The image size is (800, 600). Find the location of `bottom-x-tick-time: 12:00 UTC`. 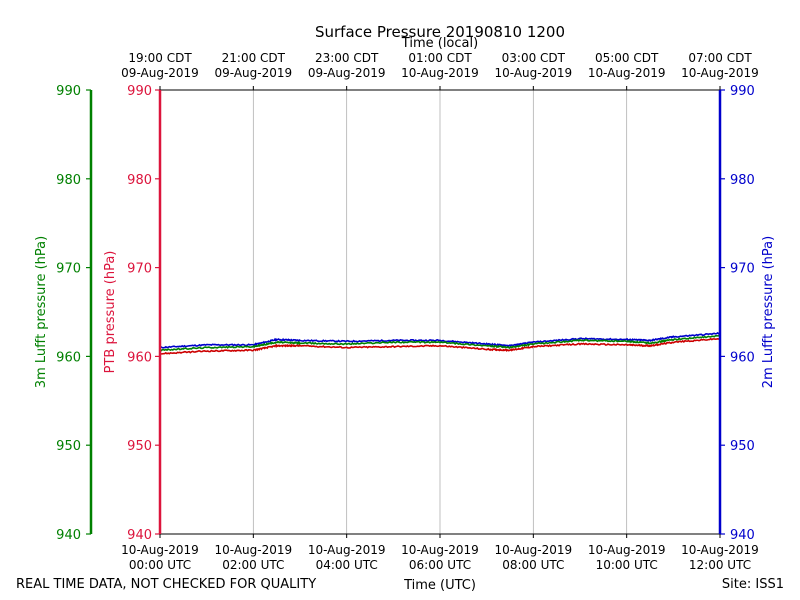

bottom-x-tick-time: 12:00 UTC is located at coordinates (720, 565).